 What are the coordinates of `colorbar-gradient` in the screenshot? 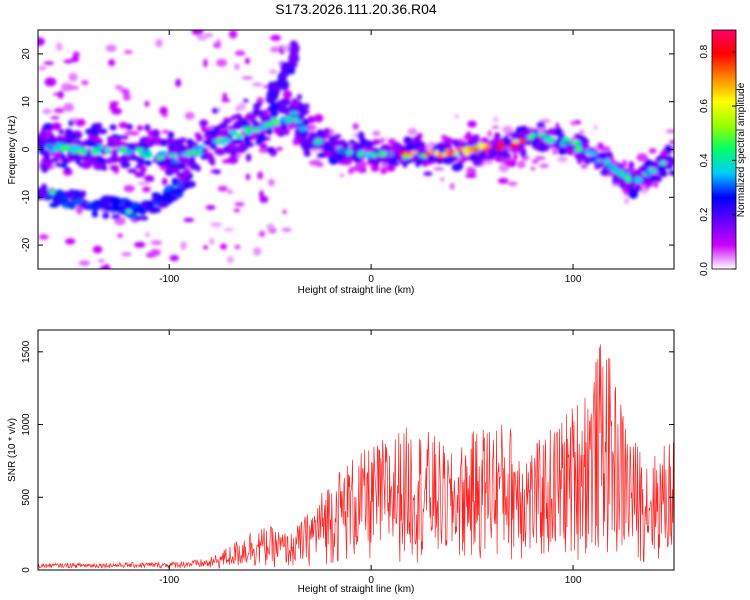 It's located at (724, 149).